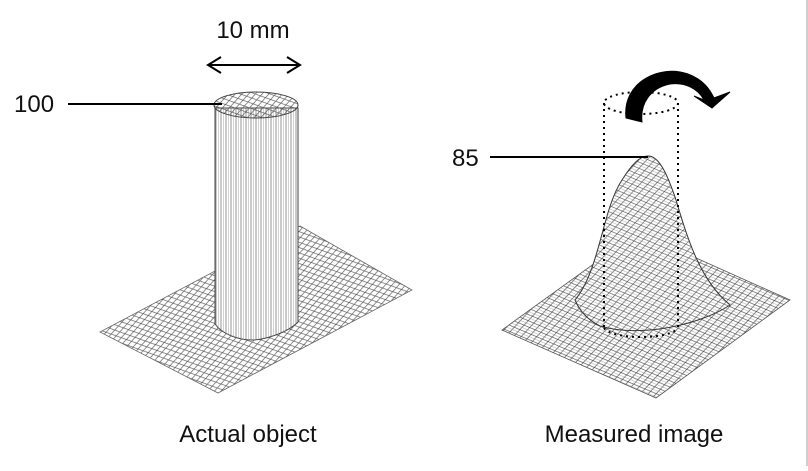 The width and height of the screenshot is (808, 471). I want to click on width-double-arrow, so click(254, 65).